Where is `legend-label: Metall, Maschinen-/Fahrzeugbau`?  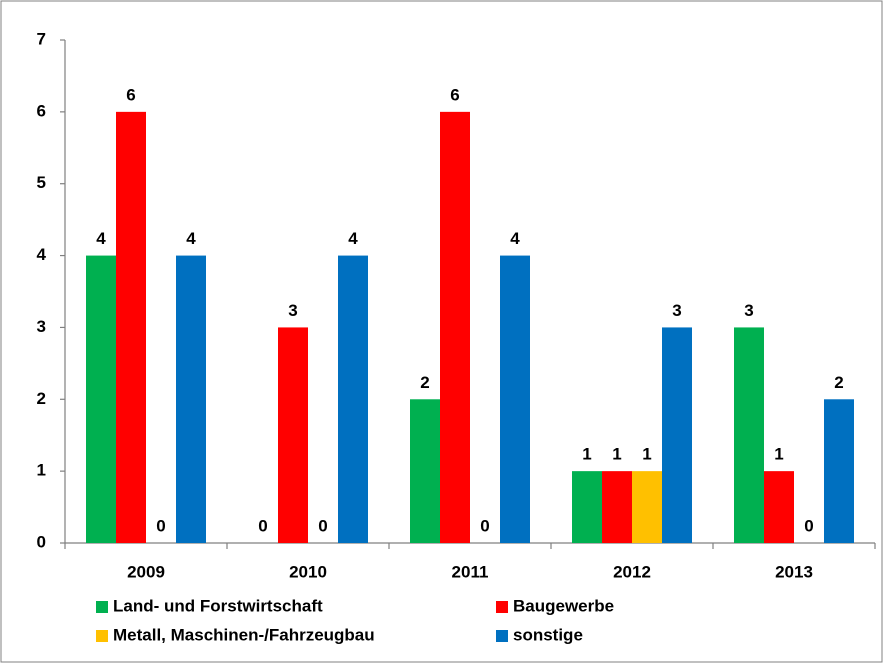
legend-label: Metall, Maschinen-/Fahrzeugbau is located at coordinates (244, 634).